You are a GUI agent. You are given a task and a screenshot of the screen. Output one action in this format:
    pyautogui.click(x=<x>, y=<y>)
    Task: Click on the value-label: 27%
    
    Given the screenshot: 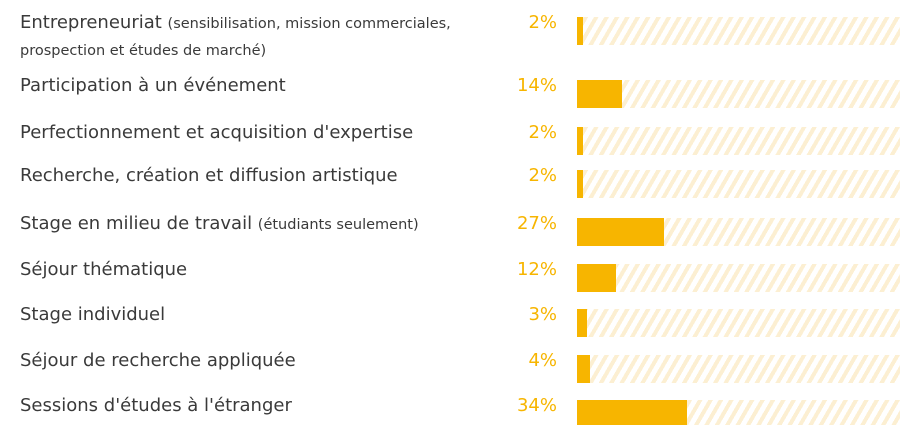 What is the action you would take?
    pyautogui.click(x=536, y=223)
    